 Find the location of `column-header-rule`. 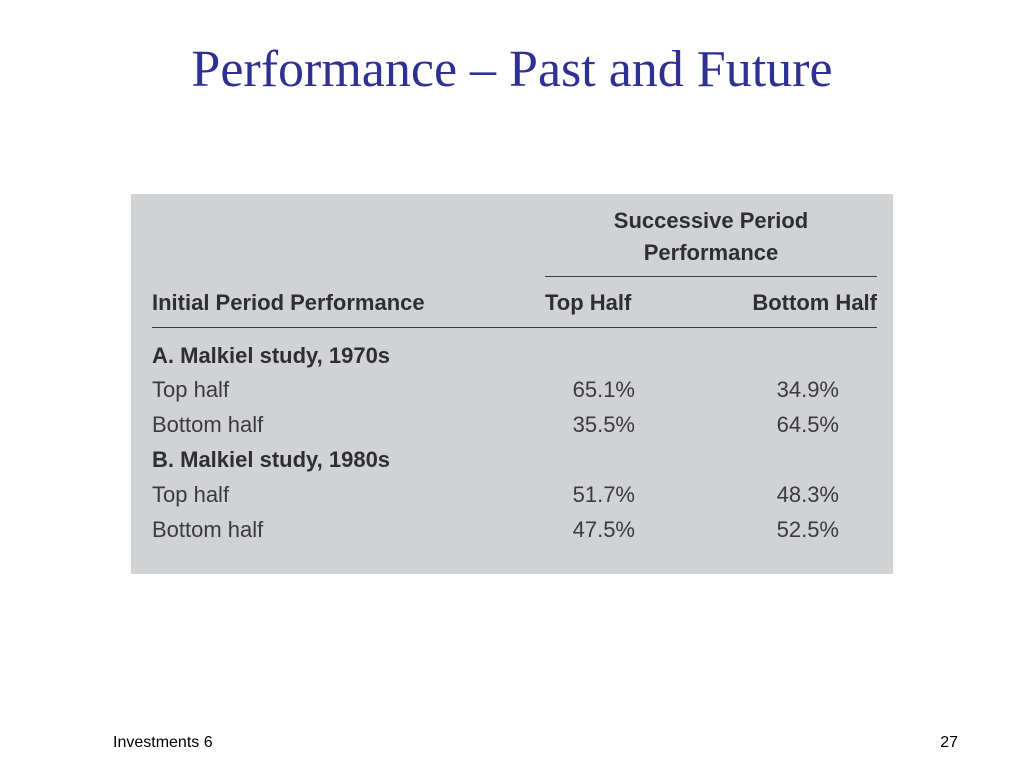

column-header-rule is located at coordinates (514, 327).